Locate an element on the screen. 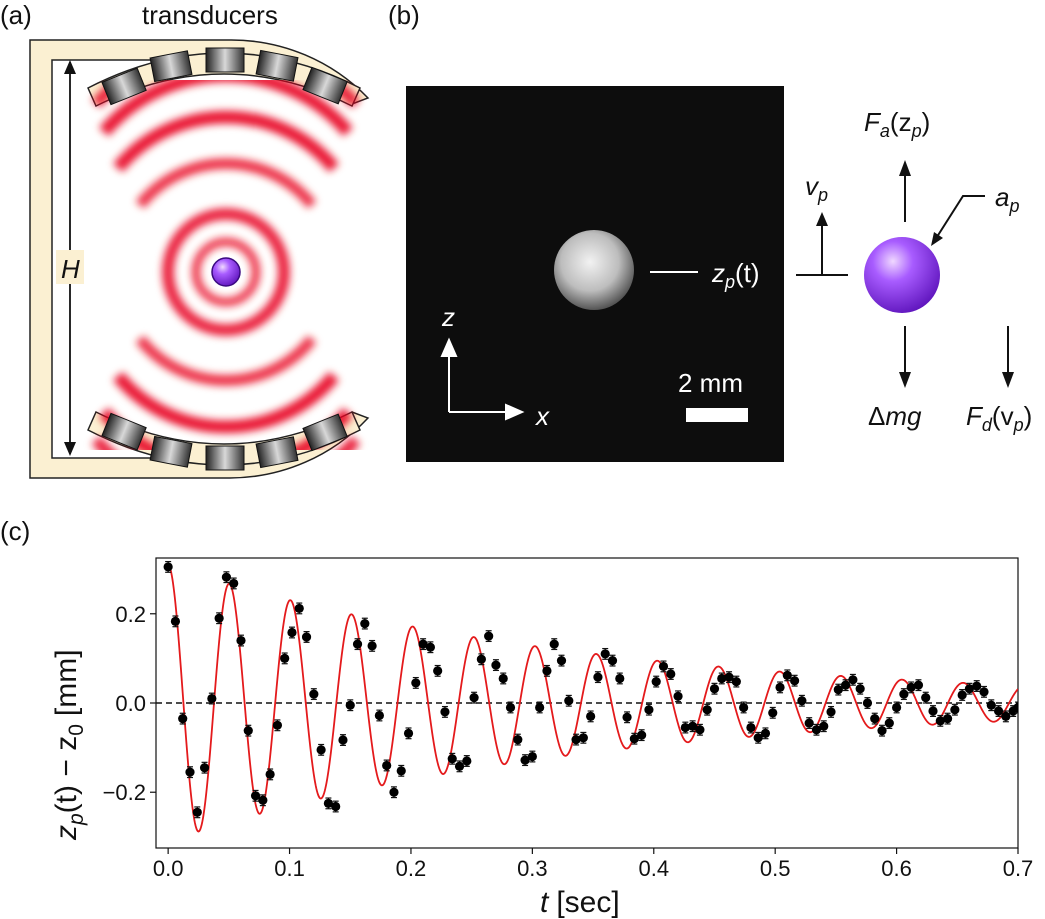 Image resolution: width=1045 pixels, height=919 pixels. panel-b-label: (b) is located at coordinates (404, 15).